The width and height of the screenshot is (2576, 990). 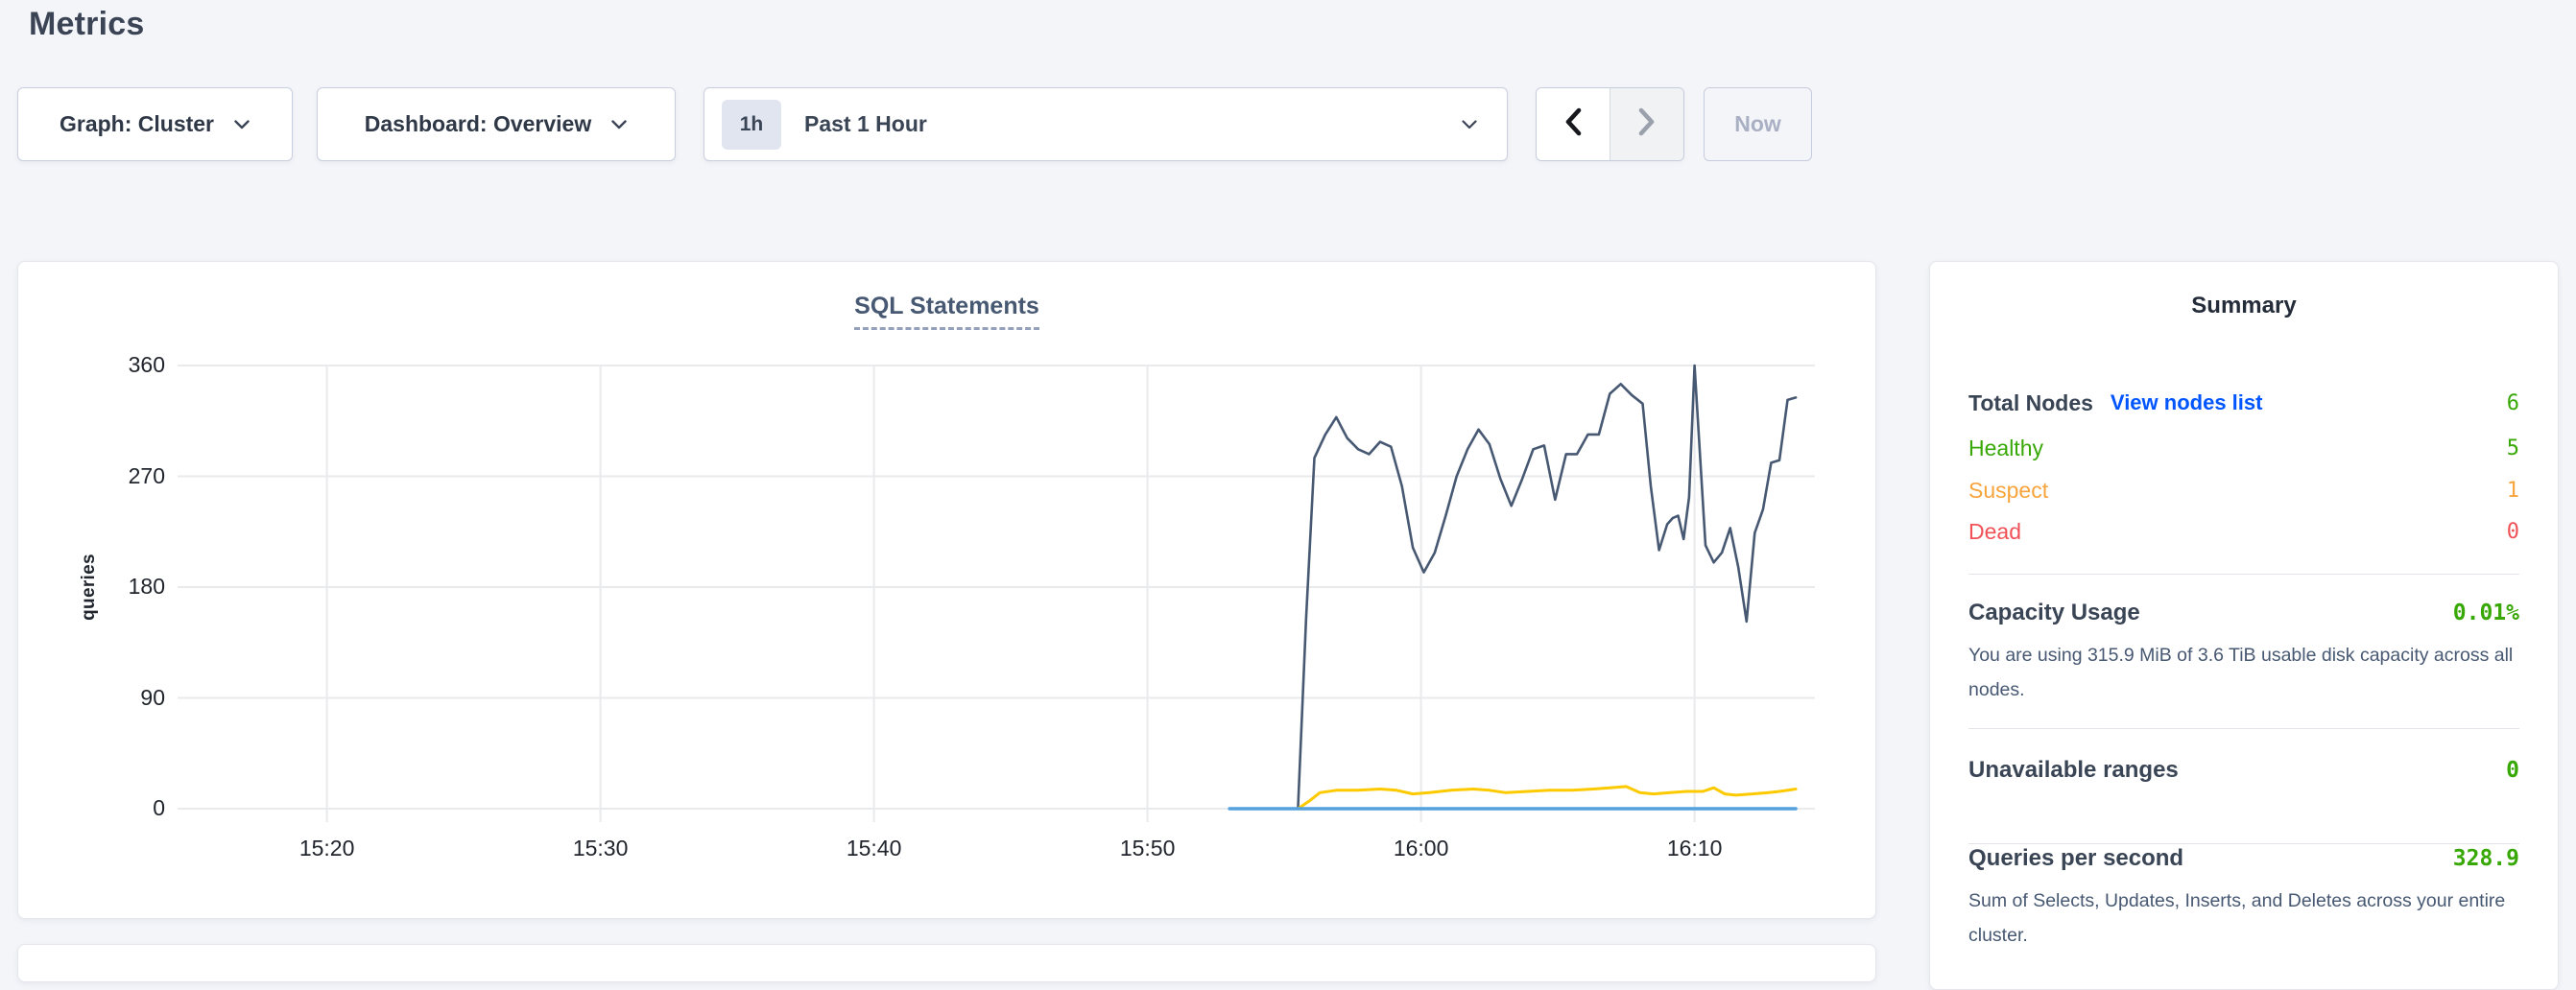 I want to click on queries-per-second-row: Queries per second 328.9, so click(x=2243, y=859).